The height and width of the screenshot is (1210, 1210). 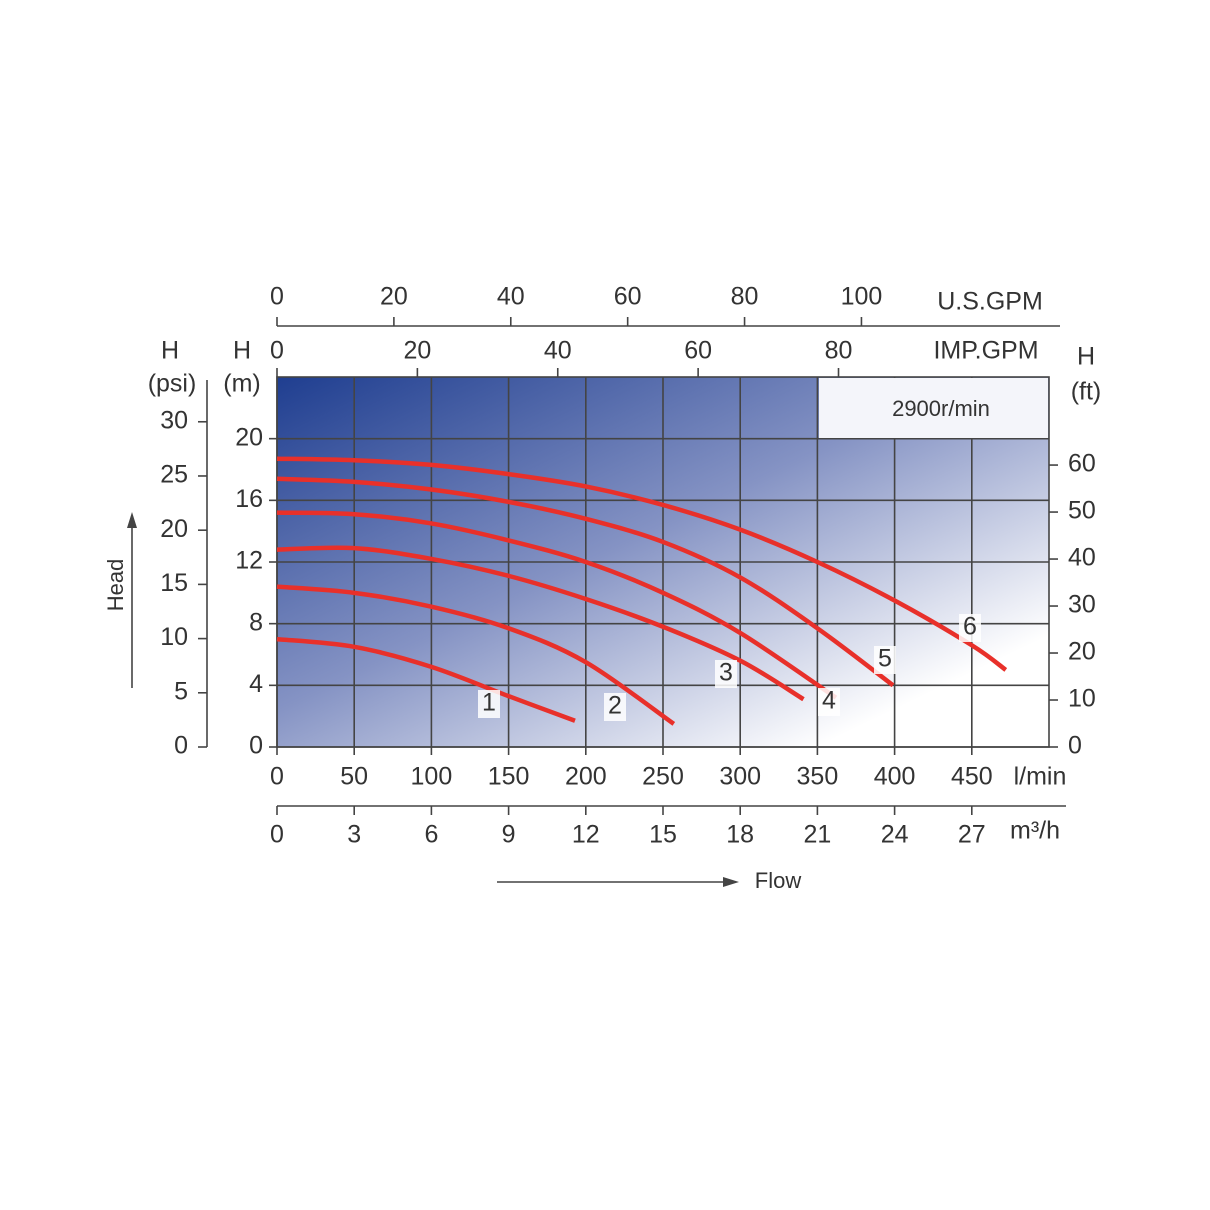 What do you see at coordinates (174, 583) in the screenshot?
I see `psi-tick-label: 15` at bounding box center [174, 583].